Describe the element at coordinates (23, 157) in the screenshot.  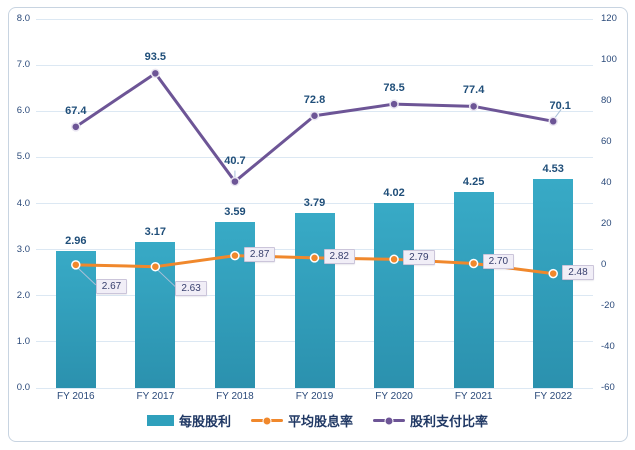
I see `left-axis-tick-5.0: 5.0` at that location.